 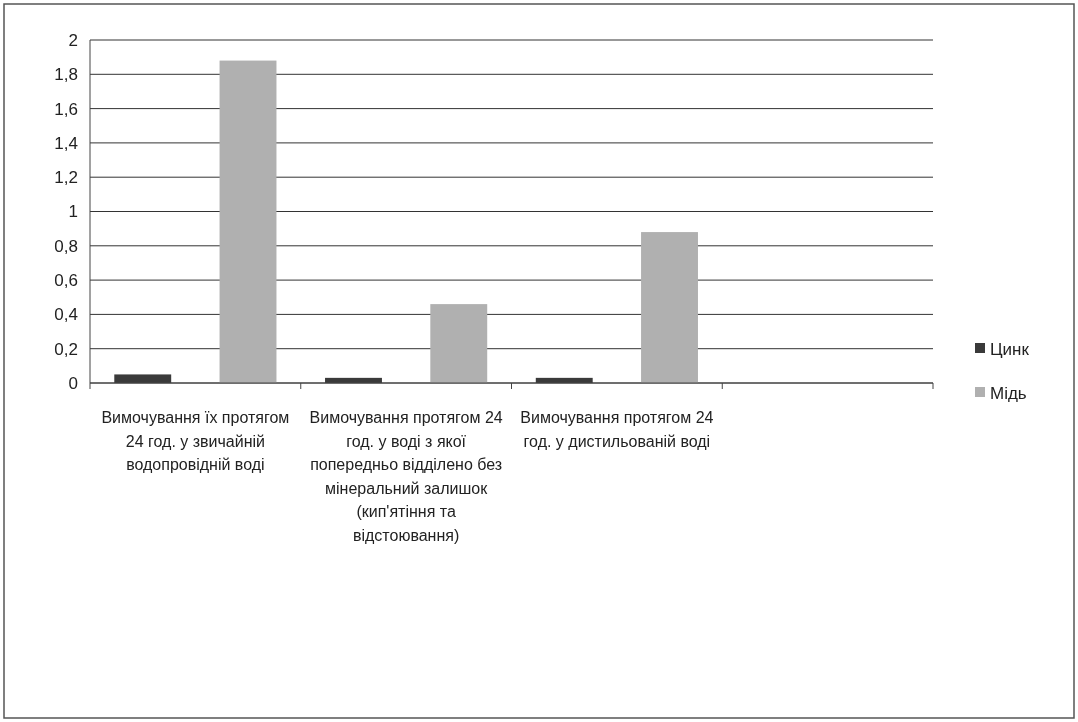 I want to click on y-tick-label: 0,8, so click(x=66, y=246).